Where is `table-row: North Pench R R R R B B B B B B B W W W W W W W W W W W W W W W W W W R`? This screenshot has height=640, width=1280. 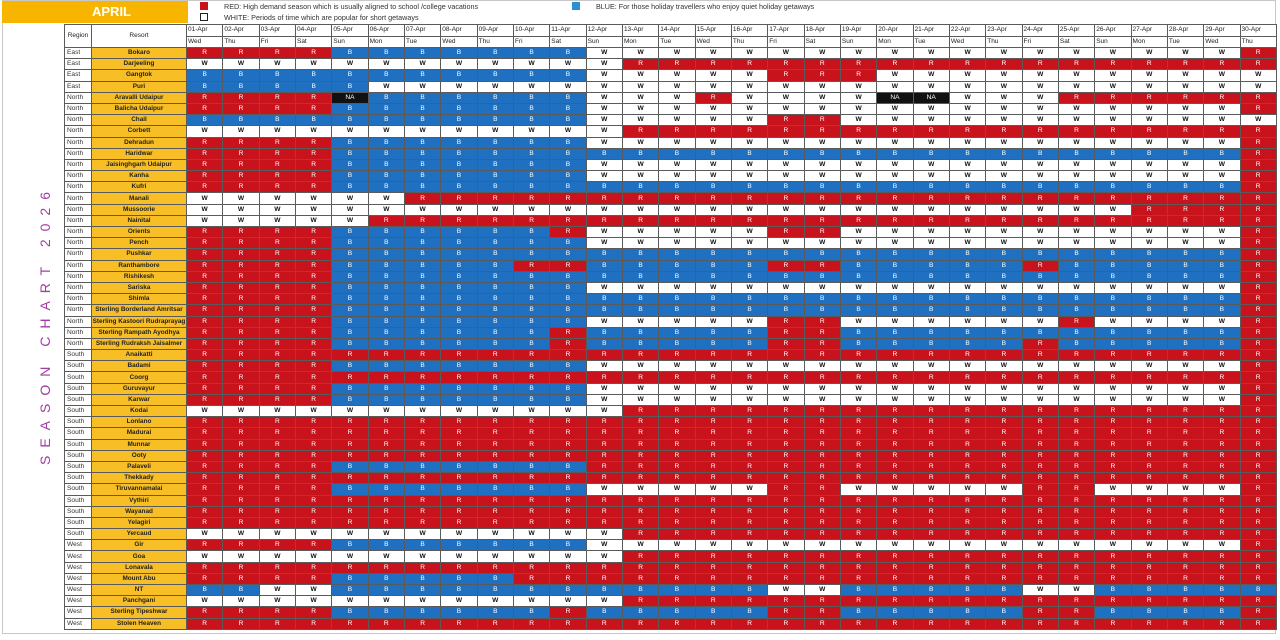 table-row: North Pench R R R R B B B B B B B W W W W W W W W W W W W W W W W W W R is located at coordinates (670, 243).